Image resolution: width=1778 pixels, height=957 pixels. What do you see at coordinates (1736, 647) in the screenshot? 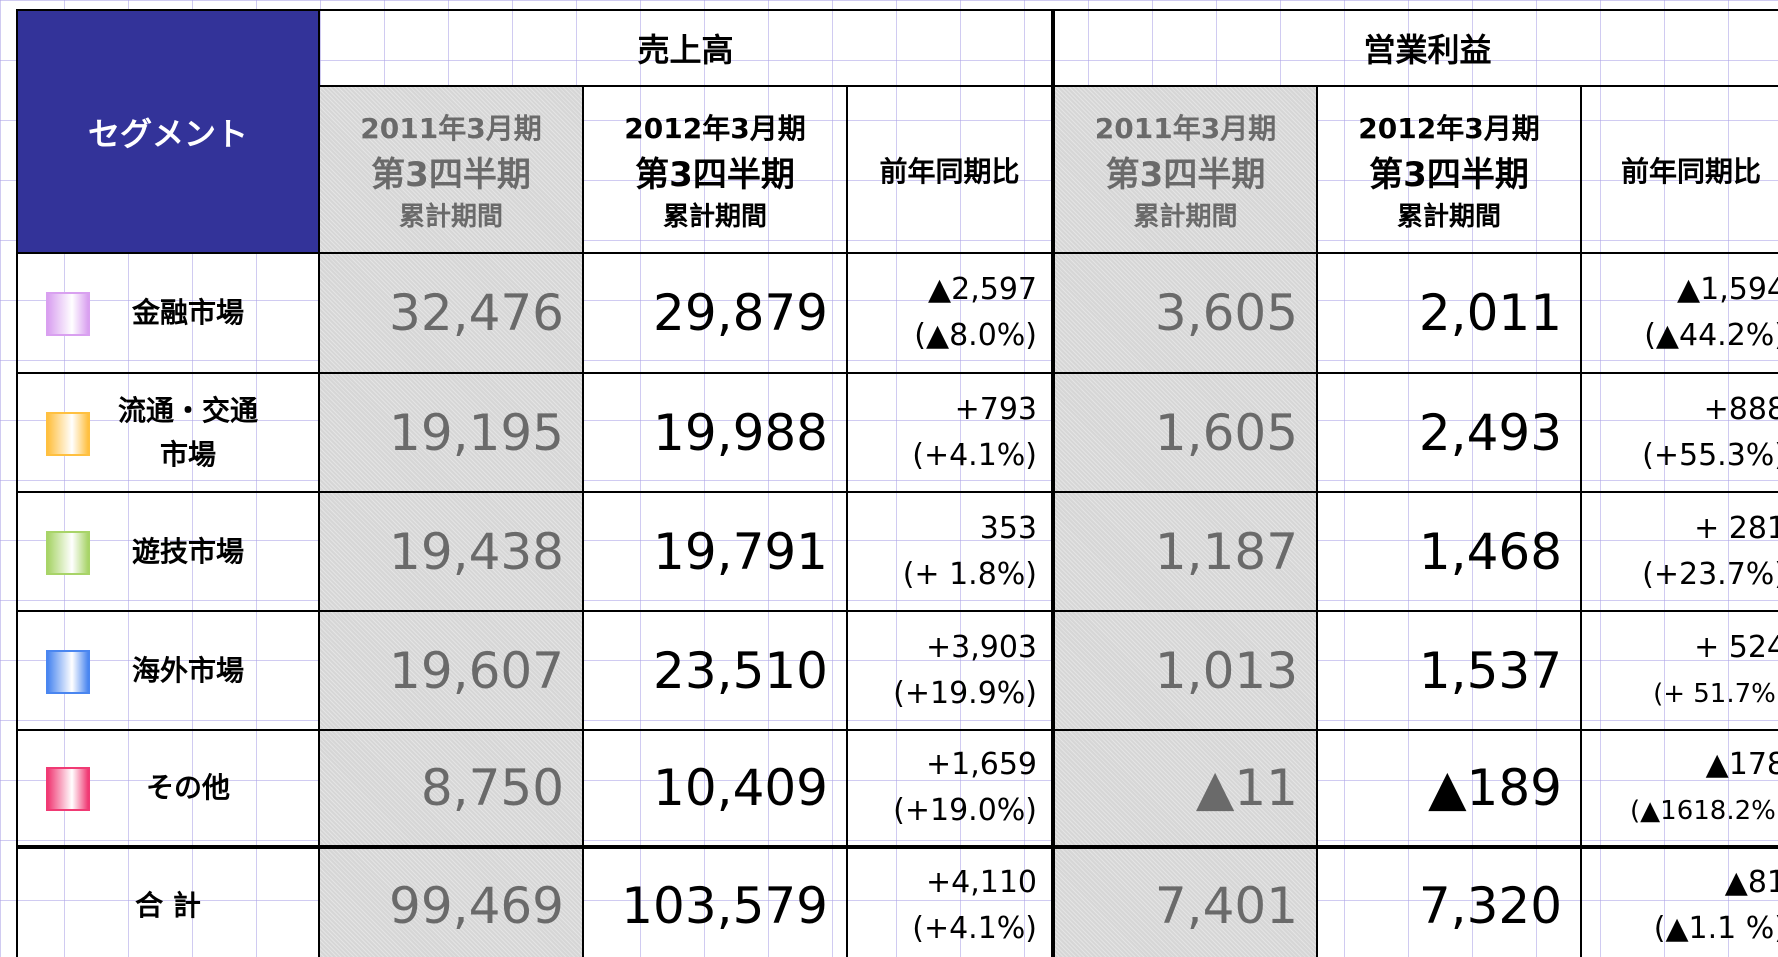
I see `change-amount: + 524` at bounding box center [1736, 647].